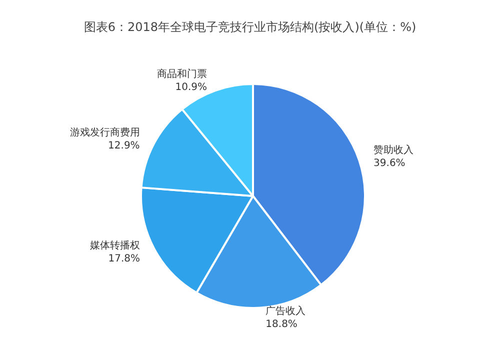 Image resolution: width=500 pixels, height=362 pixels. I want to click on data-label: 17.8%, so click(124, 259).